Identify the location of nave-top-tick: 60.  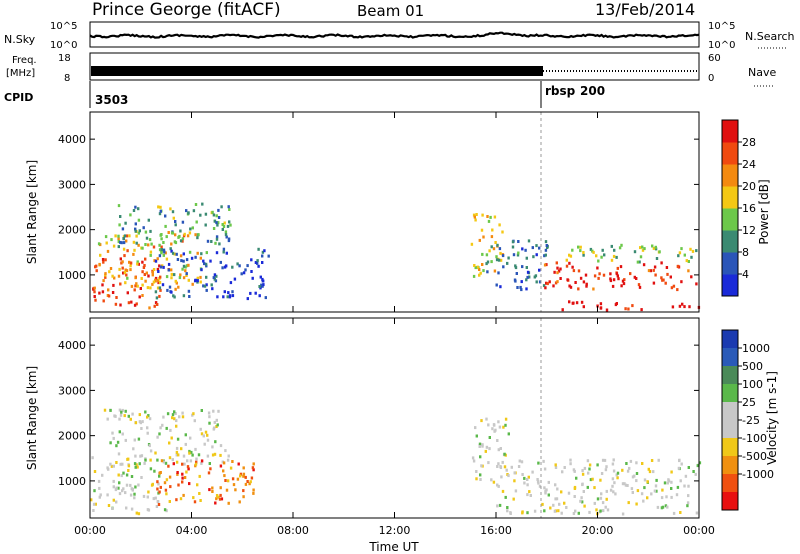
(714, 58).